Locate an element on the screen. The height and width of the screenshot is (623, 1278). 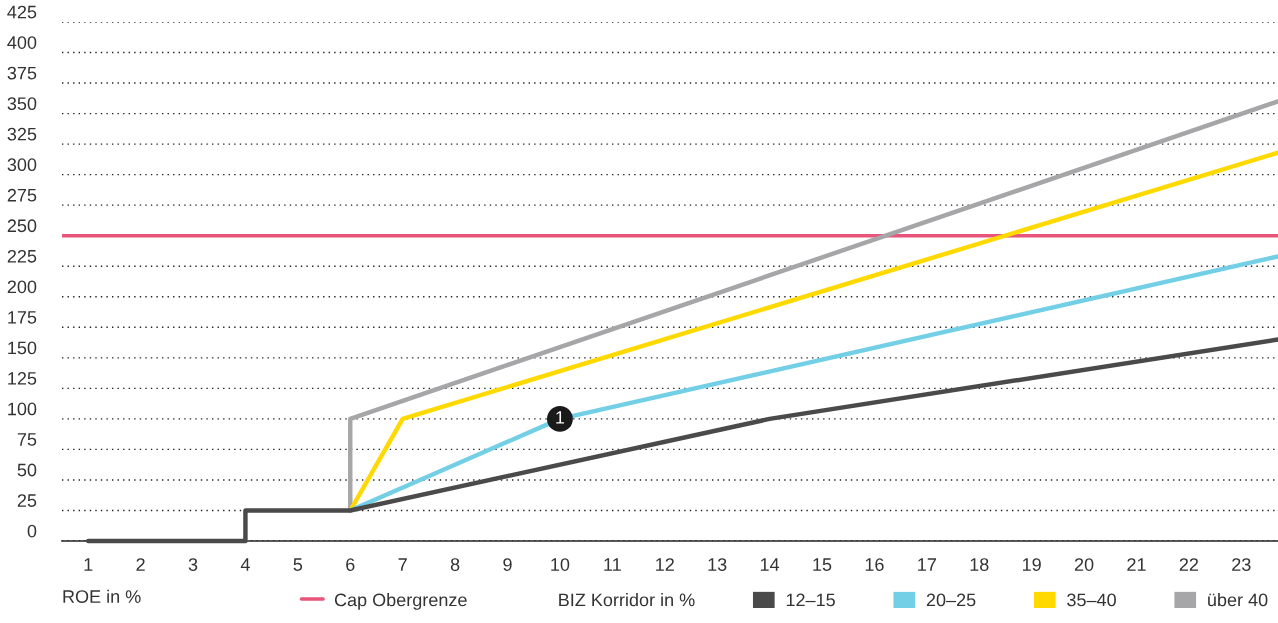
y-tick-label: 300 is located at coordinates (22, 165).